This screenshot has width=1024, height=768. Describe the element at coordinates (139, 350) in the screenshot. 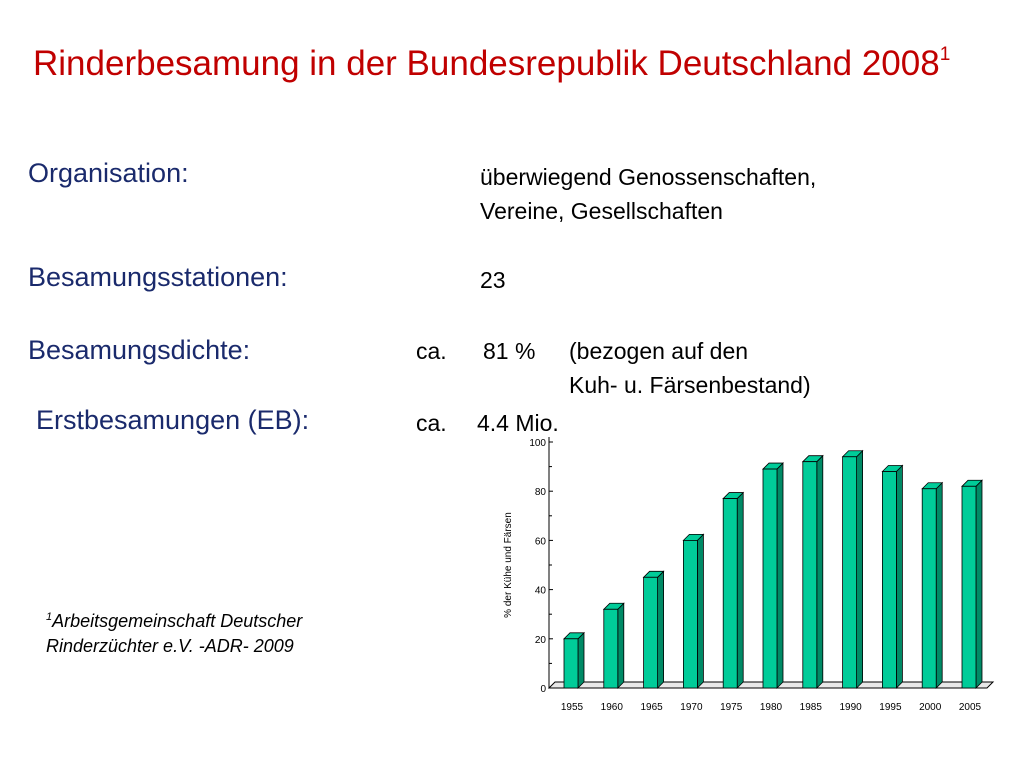

I see `label-besamungsdichte: Besamungsdichte:` at that location.